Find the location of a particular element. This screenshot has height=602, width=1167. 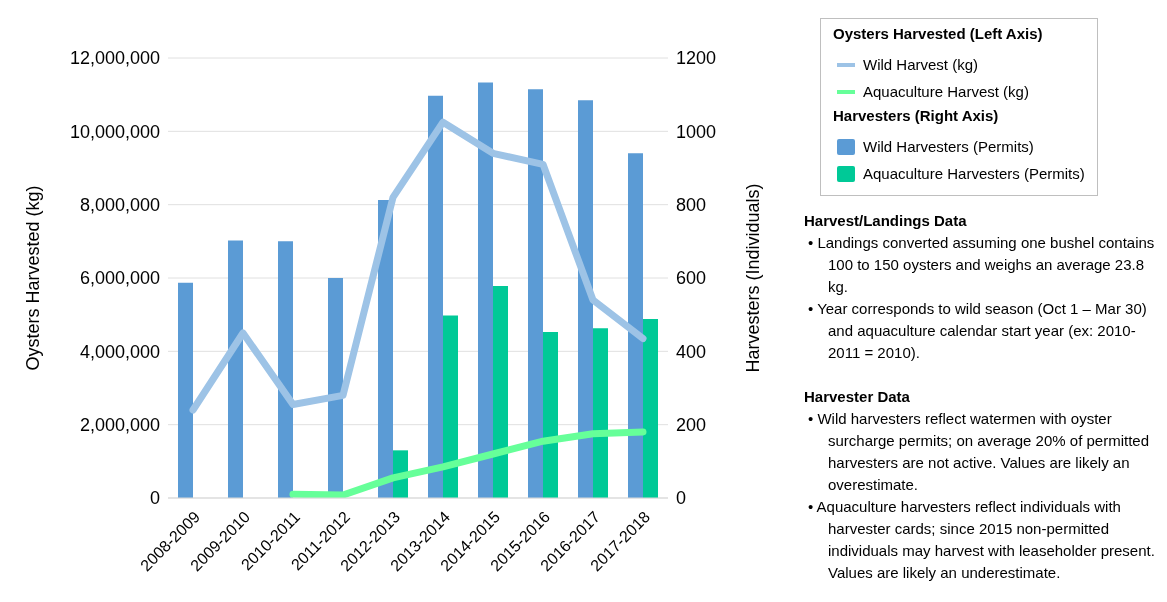

y-tick-label: 0 is located at coordinates (154, 498).